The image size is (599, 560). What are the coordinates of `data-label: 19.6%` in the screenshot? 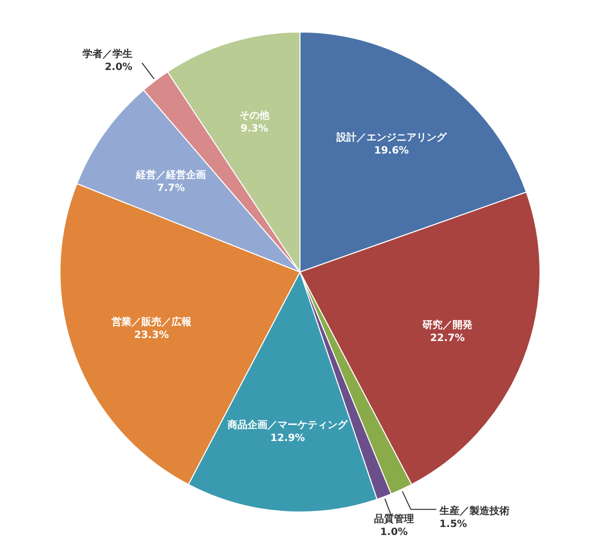 It's located at (391, 151).